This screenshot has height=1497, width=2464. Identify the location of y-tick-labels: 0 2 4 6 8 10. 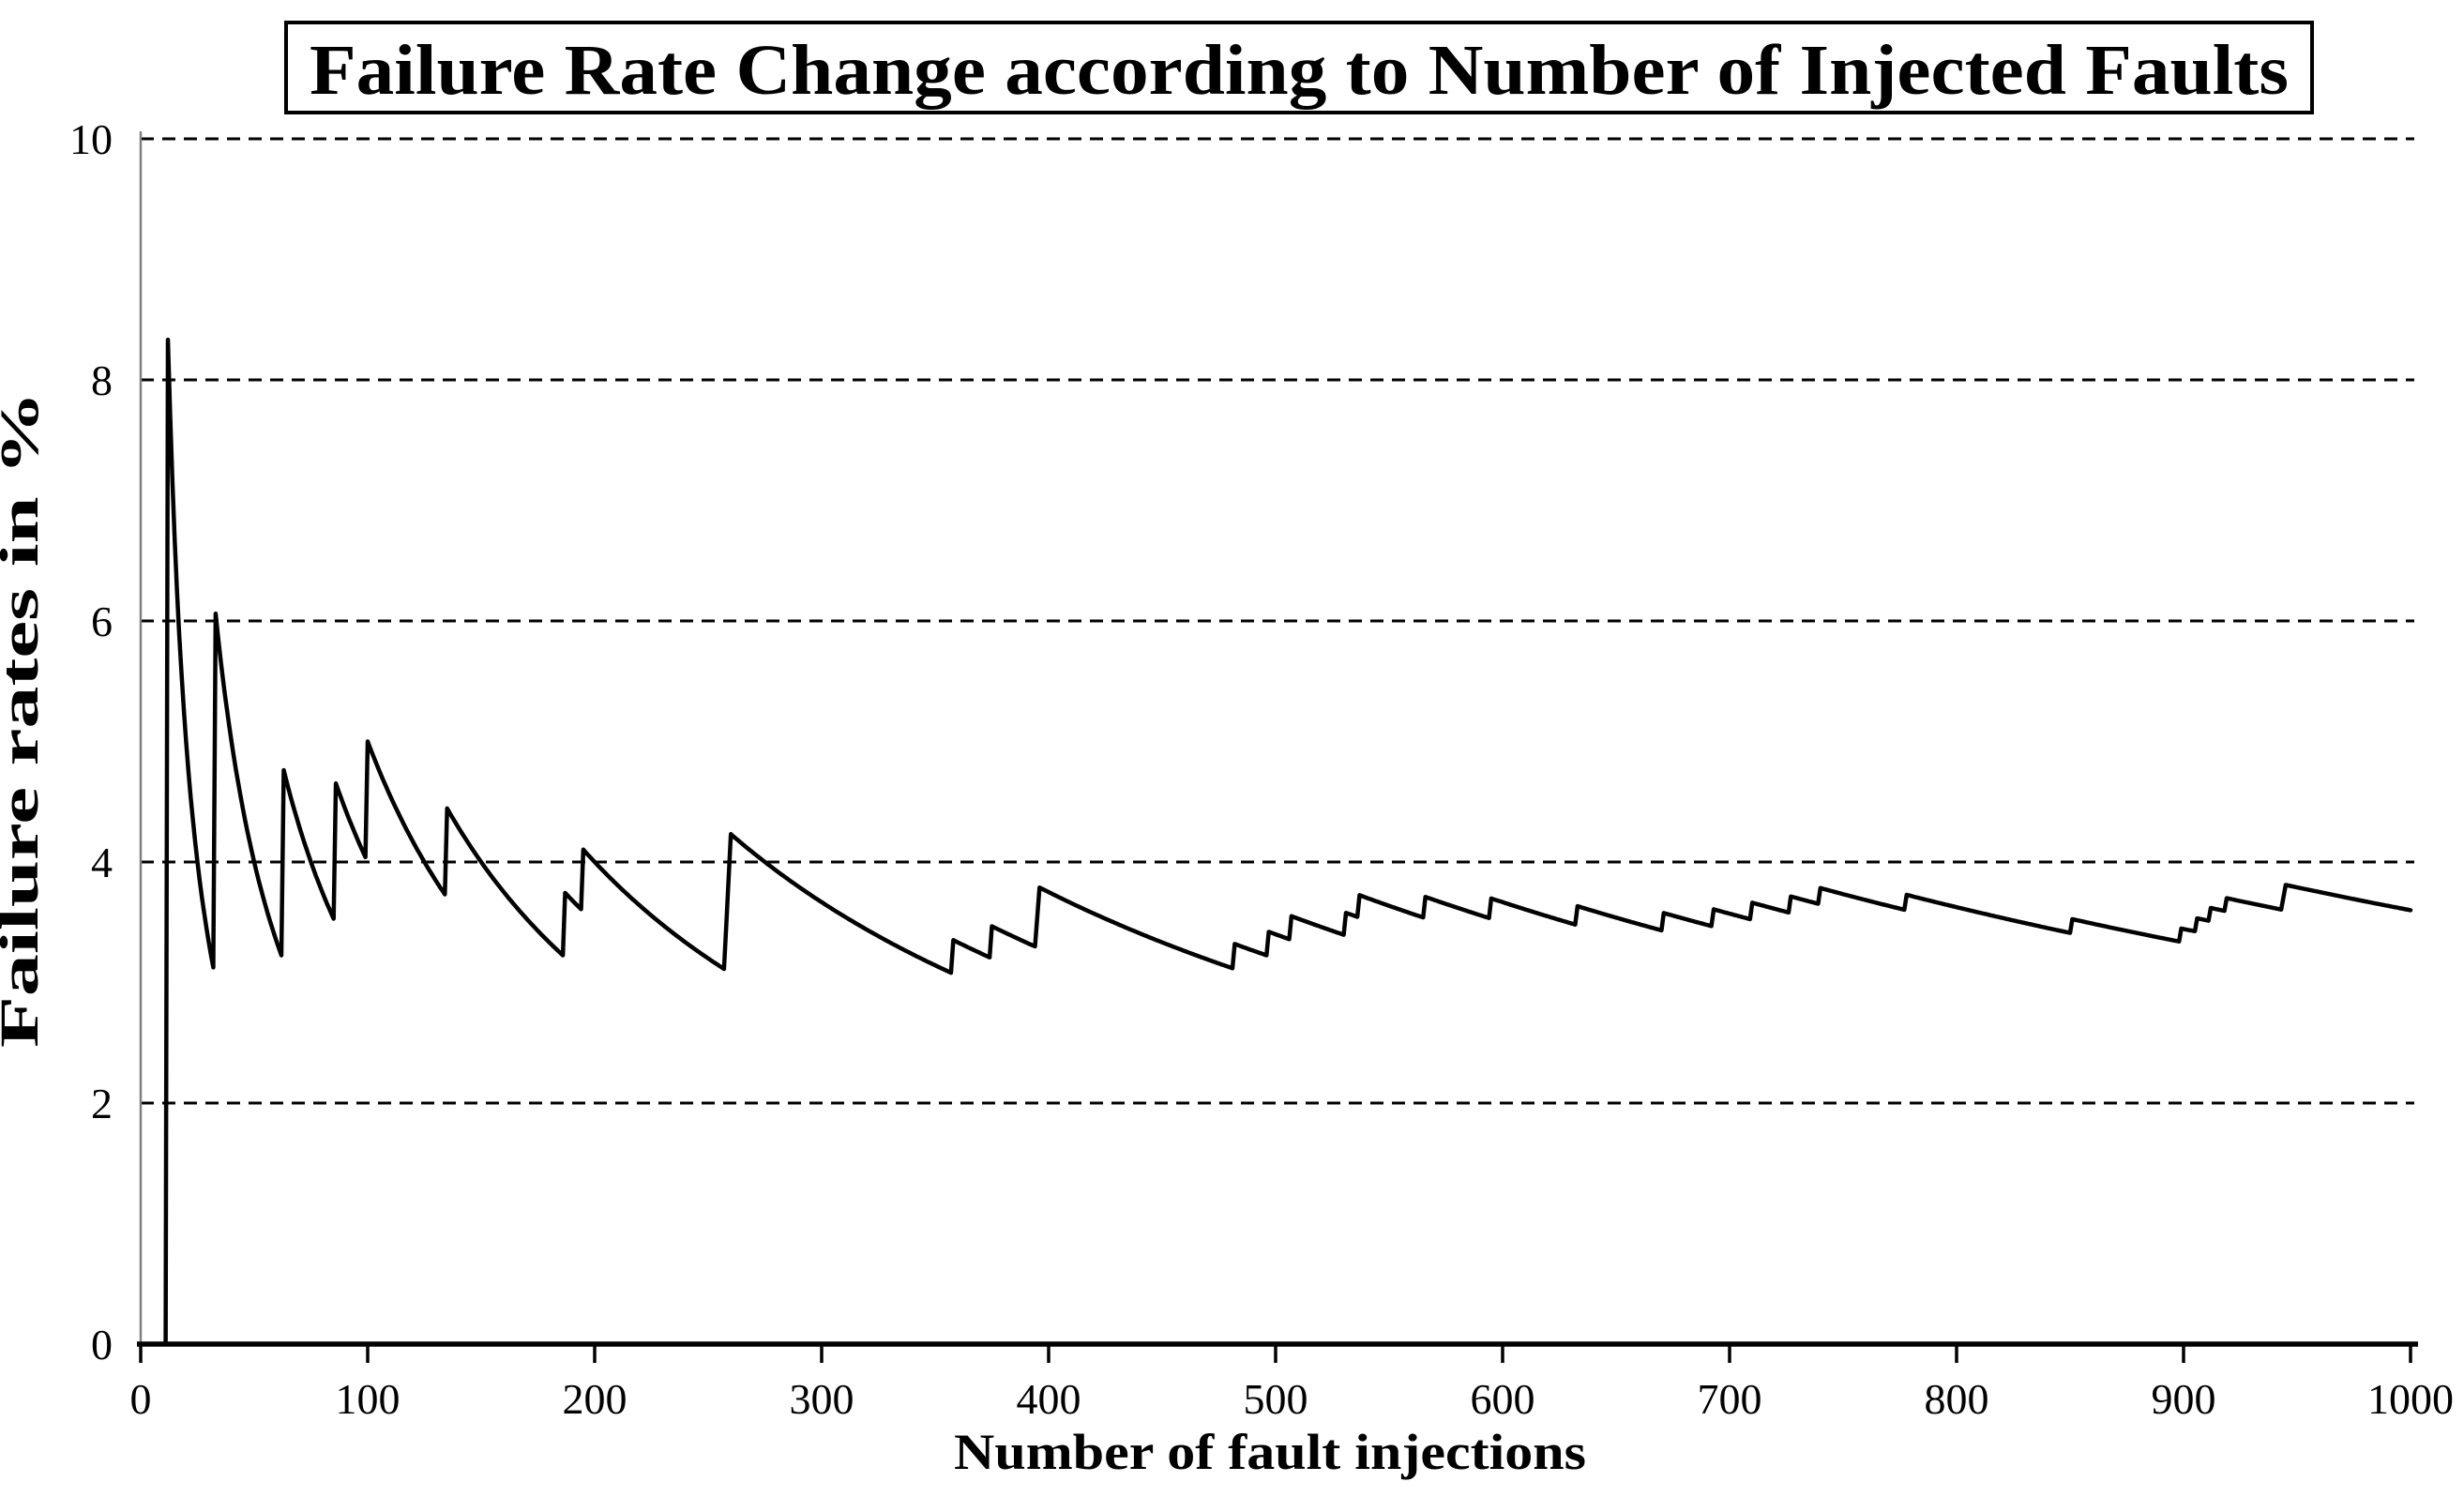
(91, 741).